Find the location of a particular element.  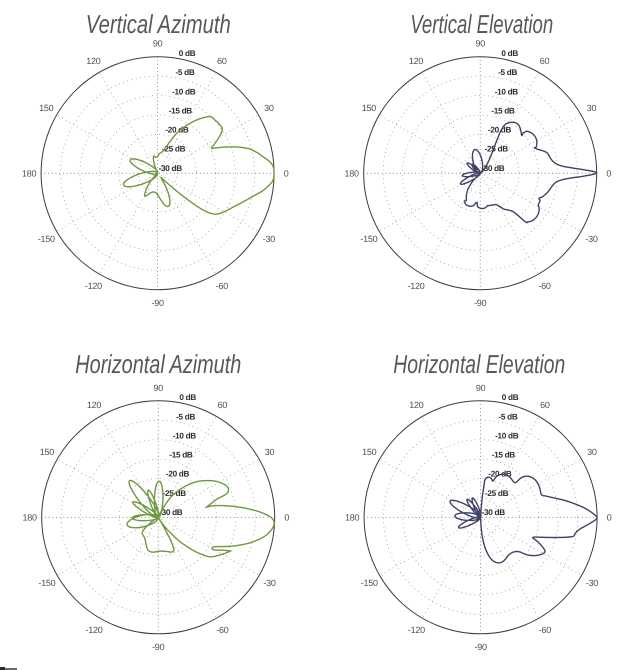

svg-text: Horizontal Elevation is located at coordinates (479, 364).